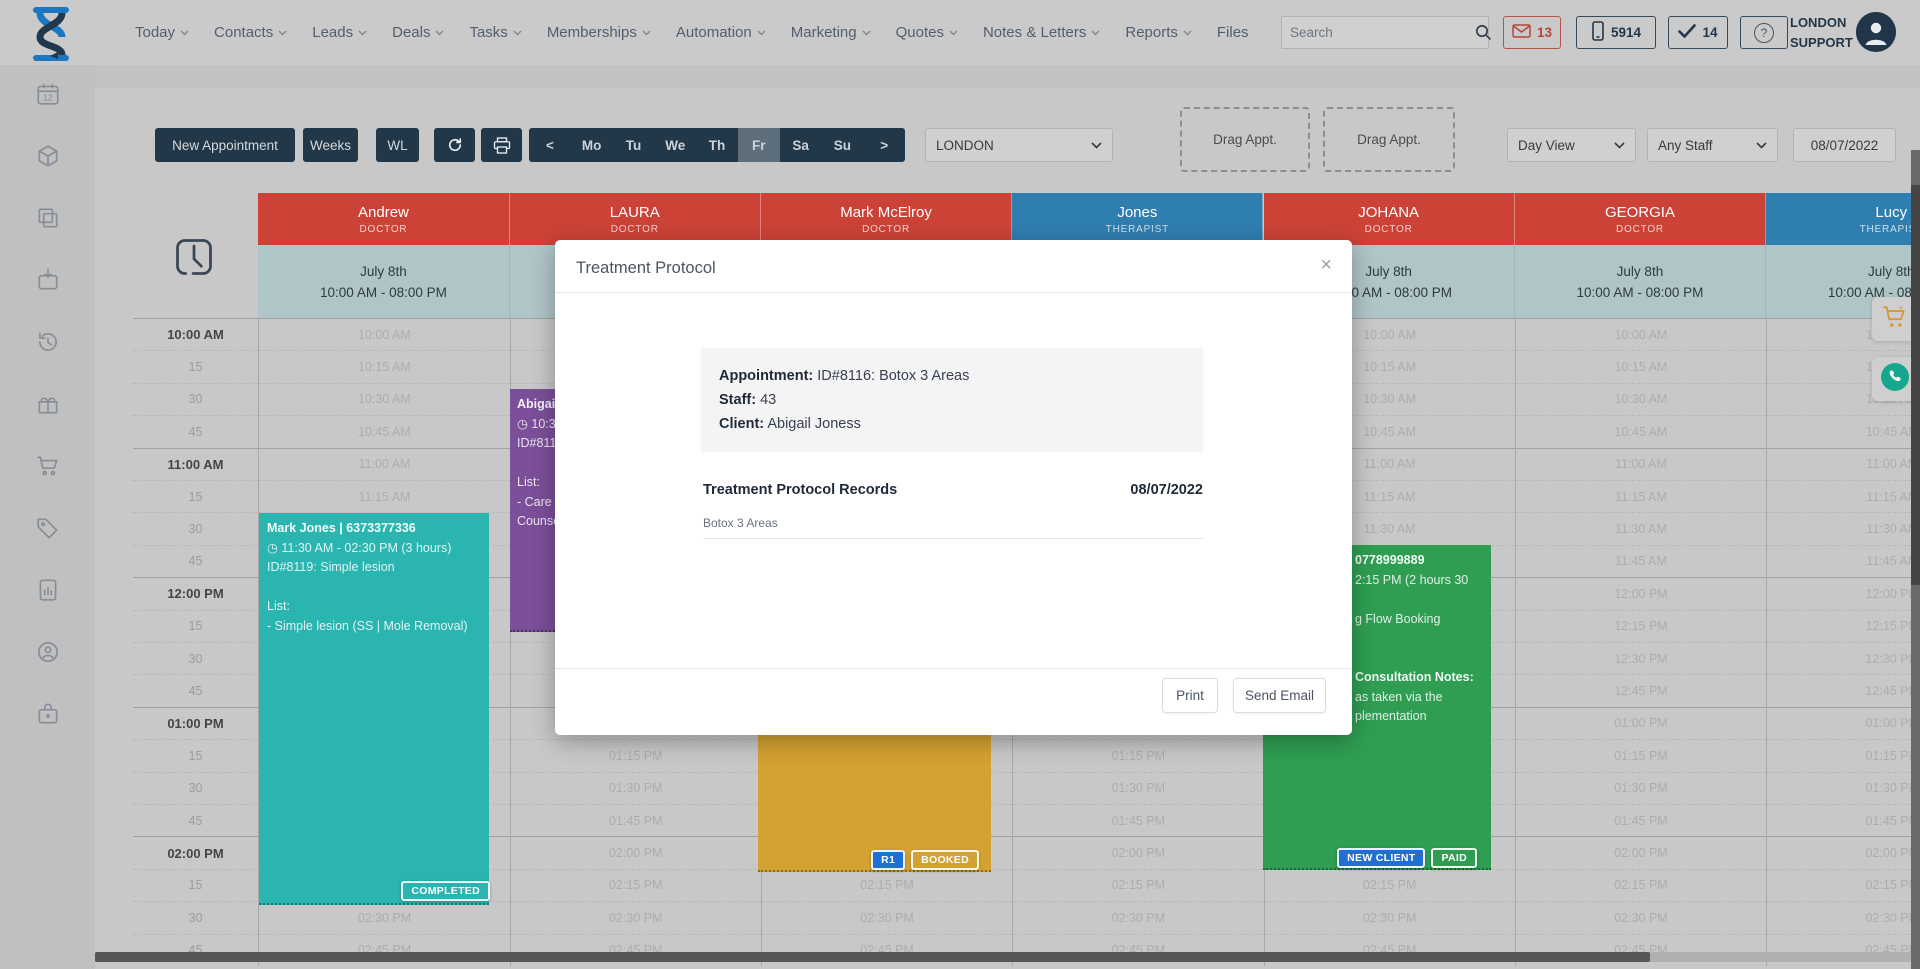 The image size is (1920, 969). What do you see at coordinates (635, 219) in the screenshot?
I see `staff-column-header-laura: LAURA DOCTOR` at bounding box center [635, 219].